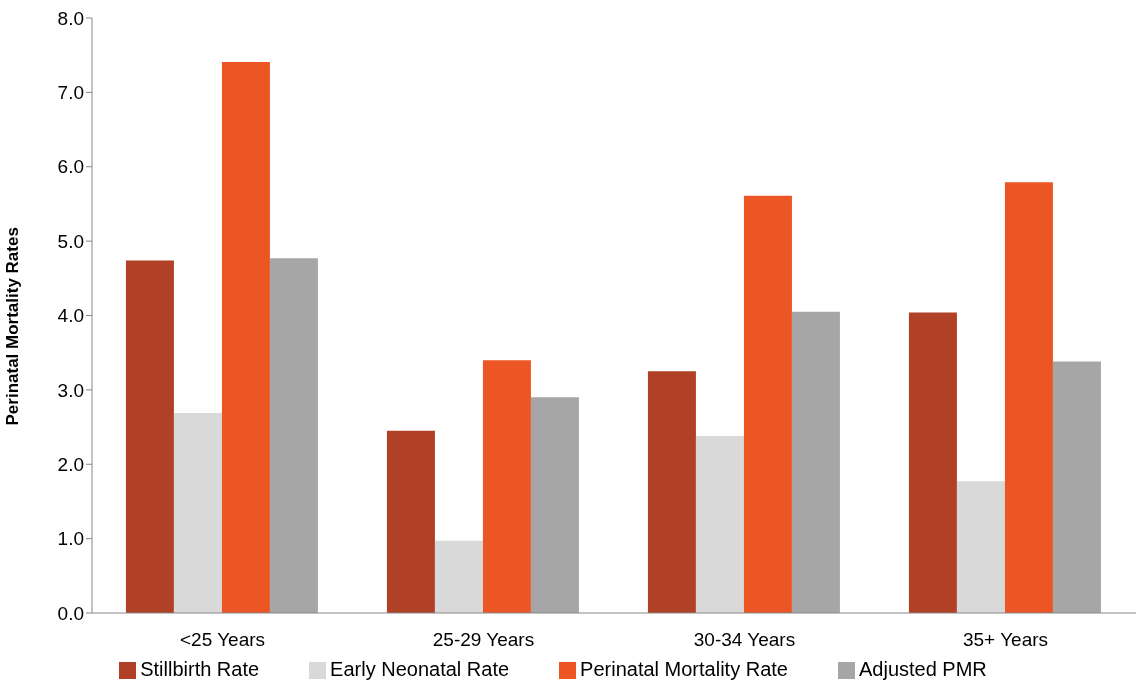 This screenshot has width=1136, height=691. Describe the element at coordinates (684, 669) in the screenshot. I see `legend-label: Perinatal Mortality Rate` at that location.